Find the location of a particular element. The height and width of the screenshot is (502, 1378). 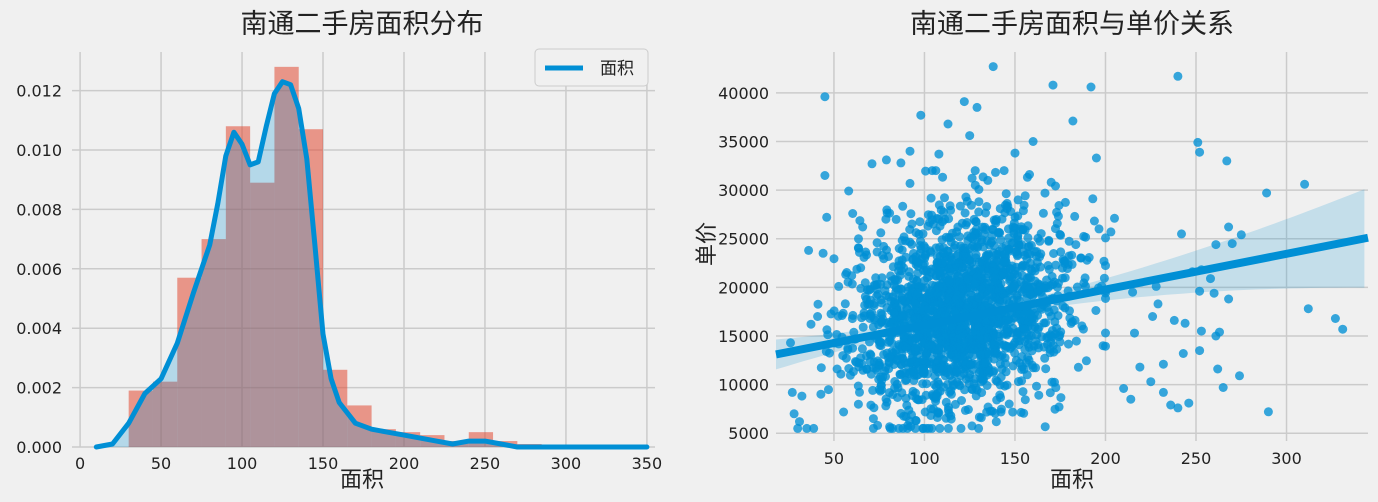

histogram-bar is located at coordinates (286, 257).